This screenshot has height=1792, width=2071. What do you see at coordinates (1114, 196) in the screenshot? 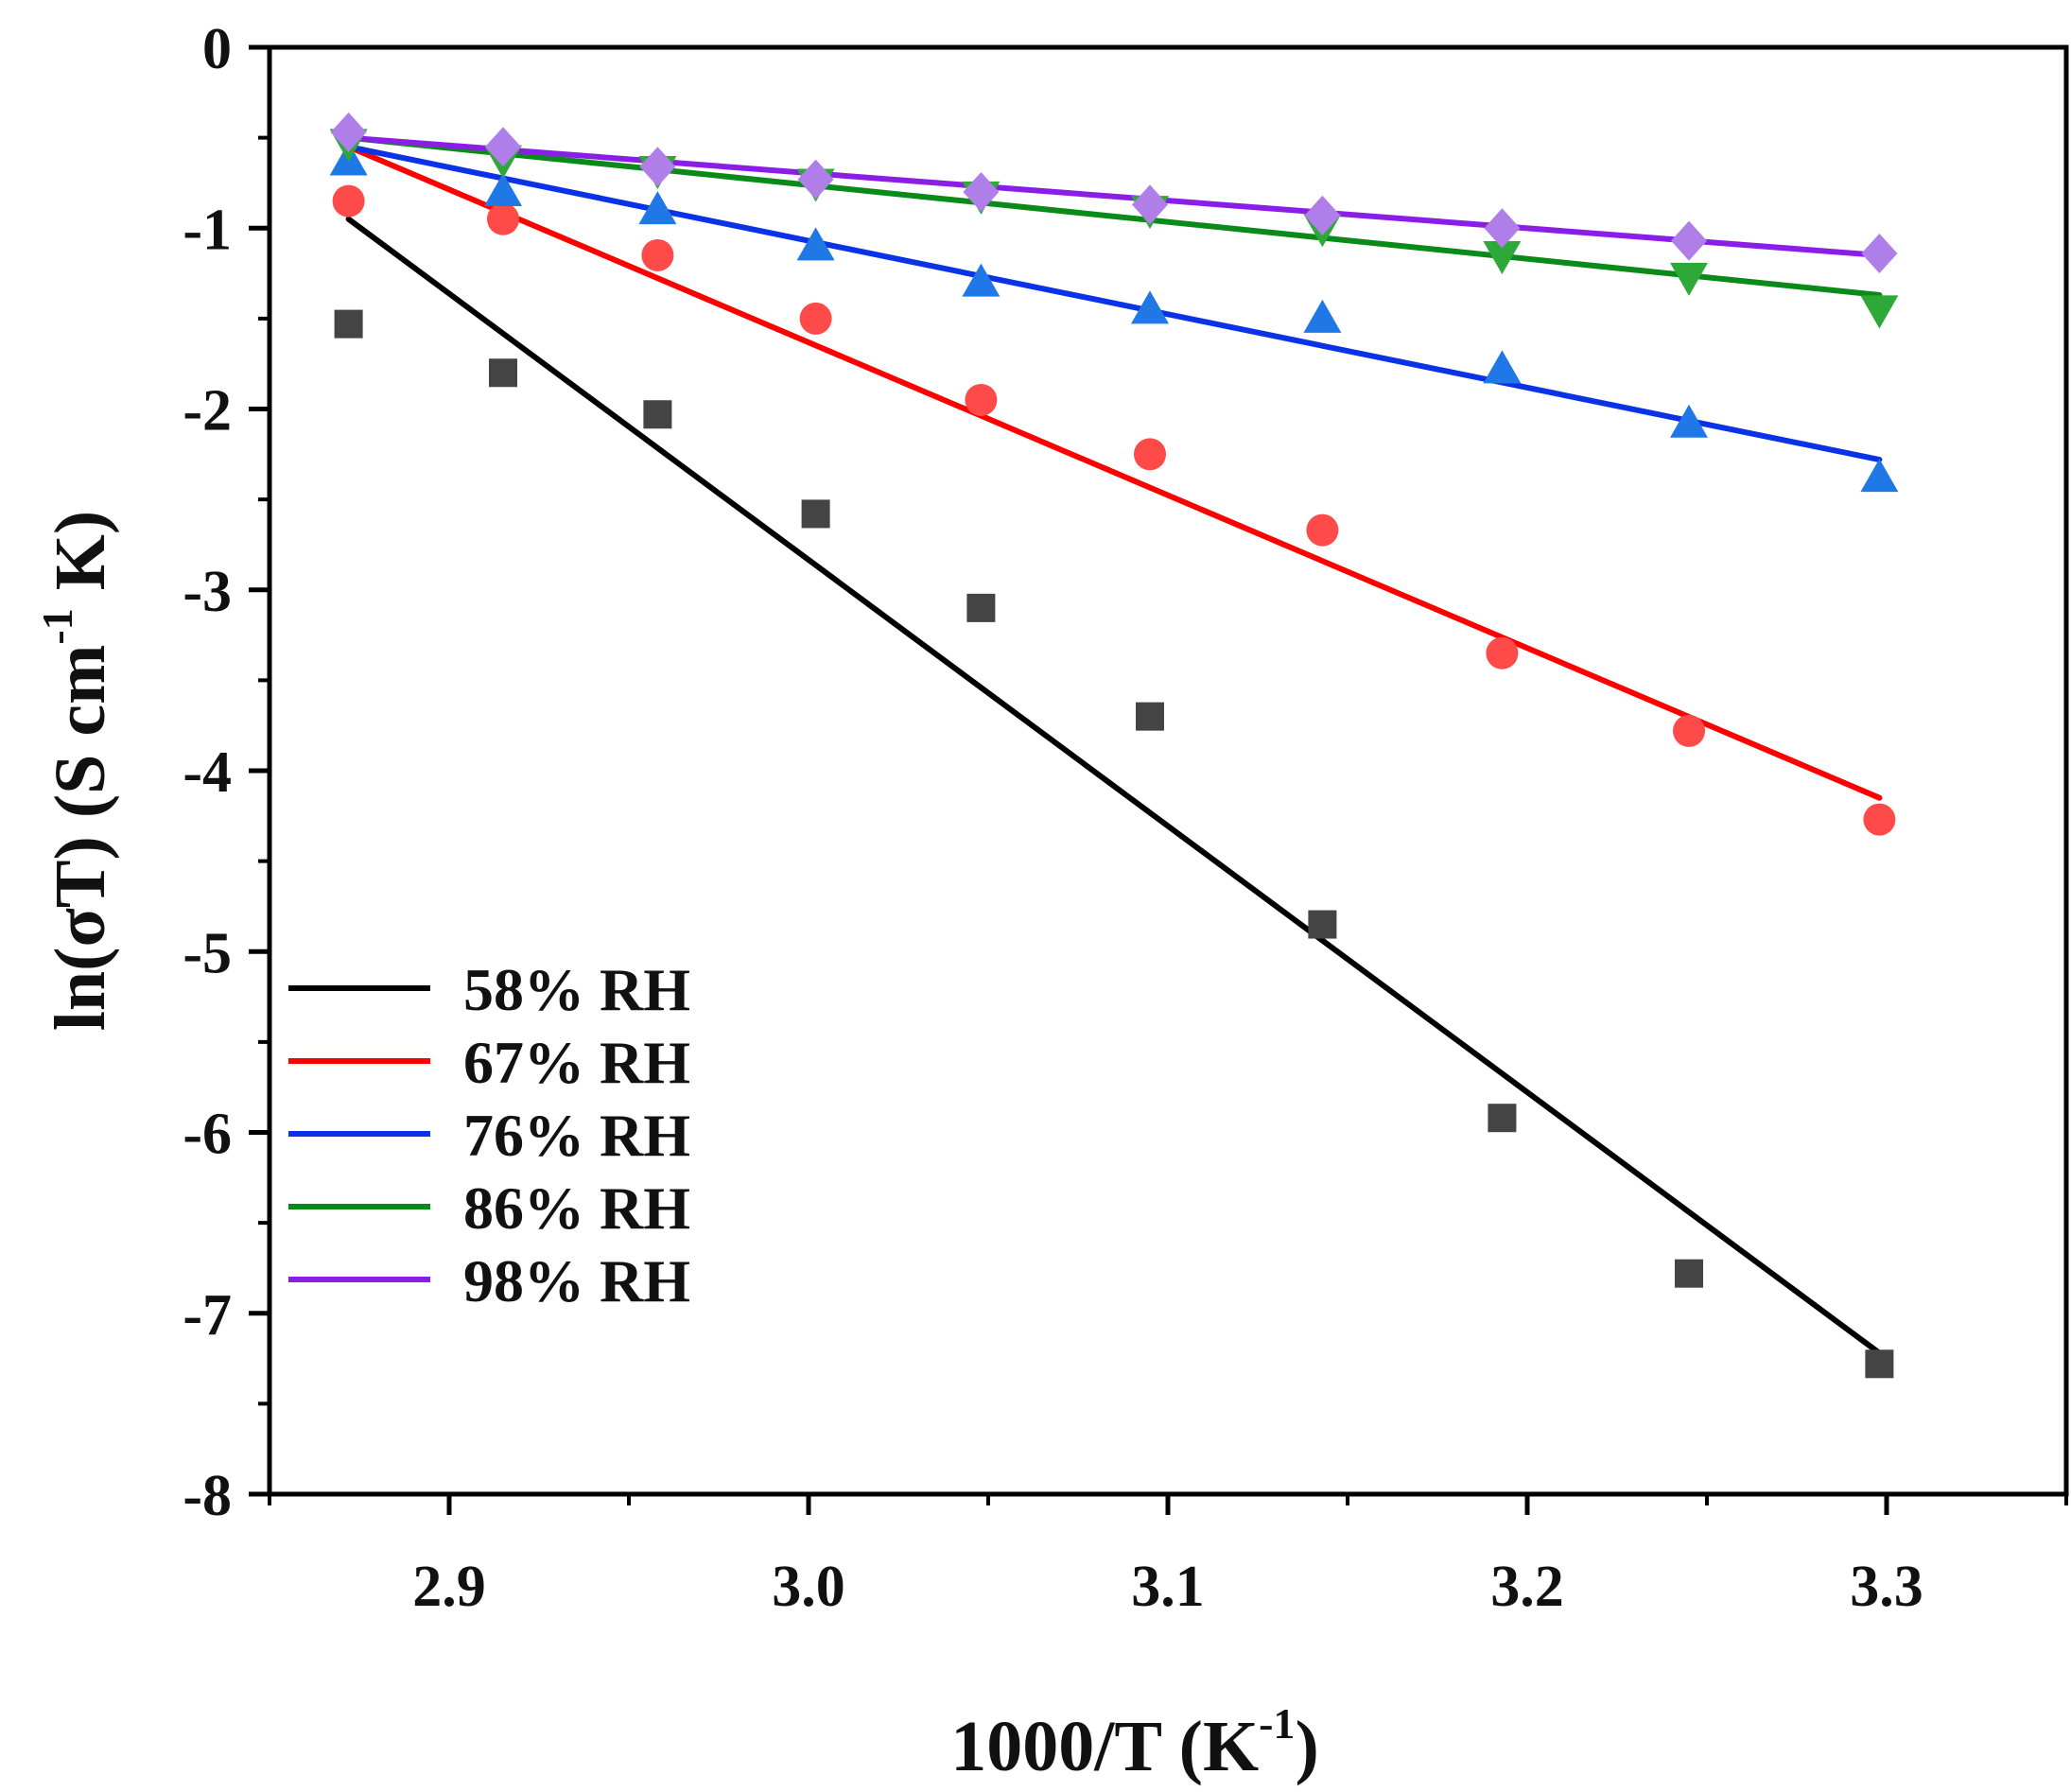
I see `fit-line-98-rh` at bounding box center [1114, 196].